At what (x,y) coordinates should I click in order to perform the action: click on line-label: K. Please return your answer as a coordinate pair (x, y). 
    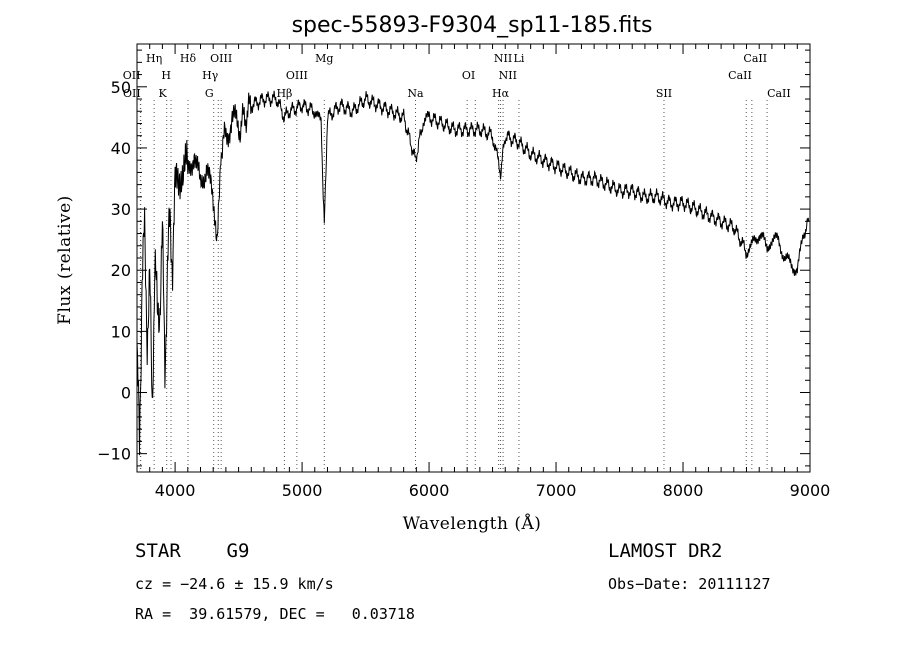
    Looking at the image, I should click on (162, 93).